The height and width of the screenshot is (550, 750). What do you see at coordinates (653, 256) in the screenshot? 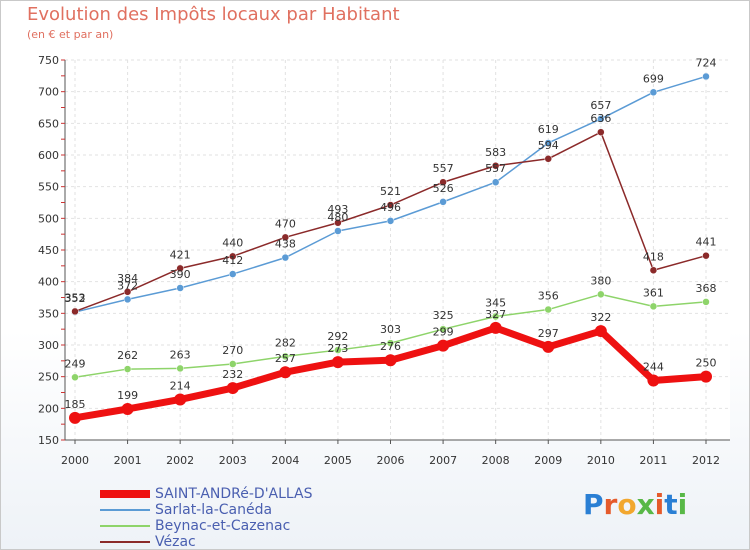
I see `data-label: 418` at bounding box center [653, 256].